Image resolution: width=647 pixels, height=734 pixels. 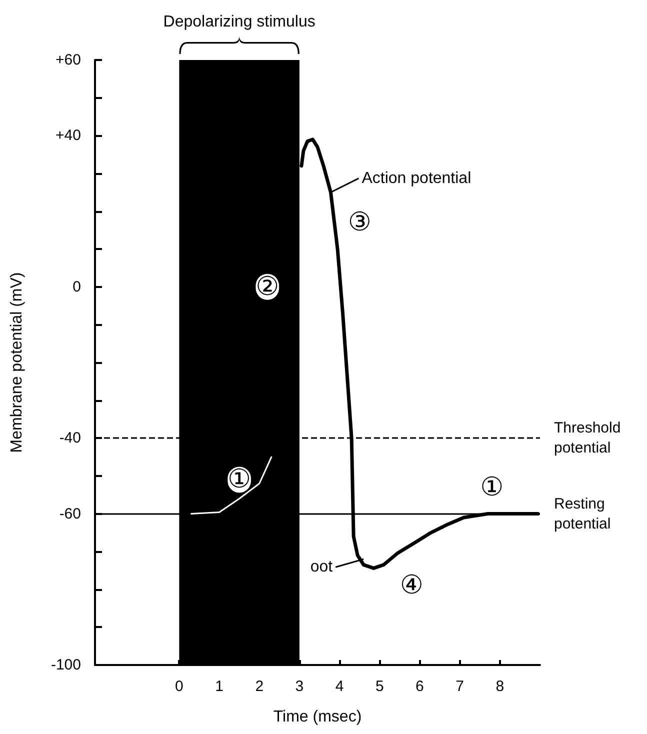 I want to click on x-tick-label: 8, so click(x=500, y=686).